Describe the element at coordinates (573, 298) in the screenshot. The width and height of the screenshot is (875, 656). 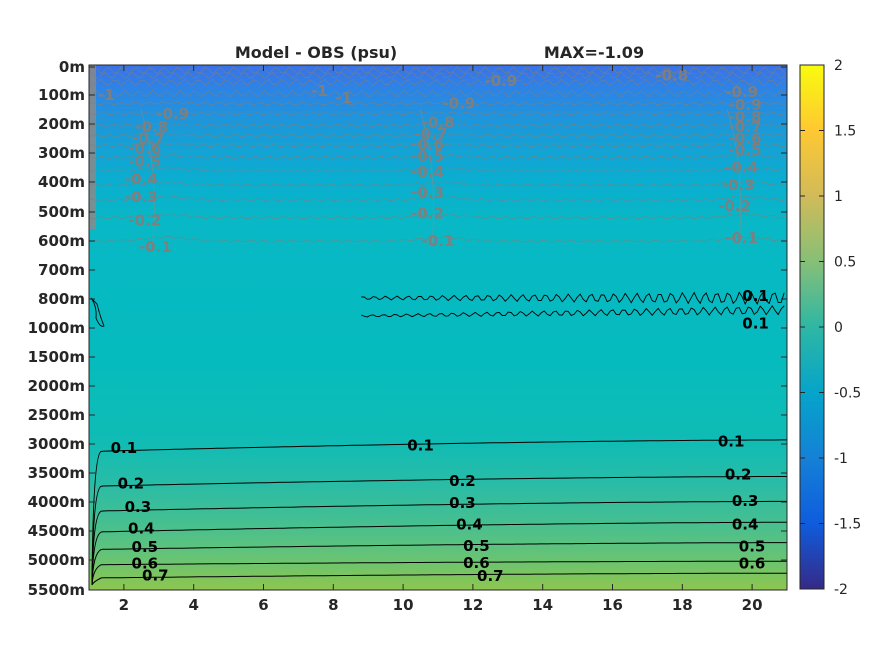
I see `mid-contour-line` at that location.